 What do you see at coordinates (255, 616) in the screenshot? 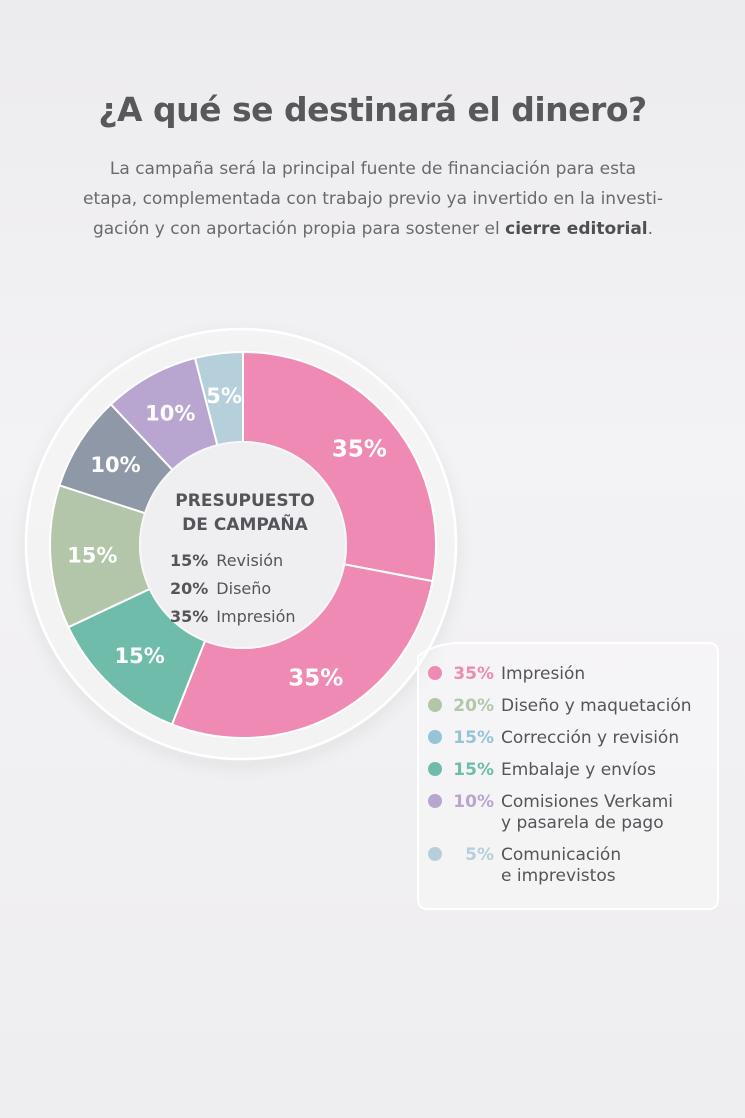
I see `center-line-3-label: Impresión` at bounding box center [255, 616].